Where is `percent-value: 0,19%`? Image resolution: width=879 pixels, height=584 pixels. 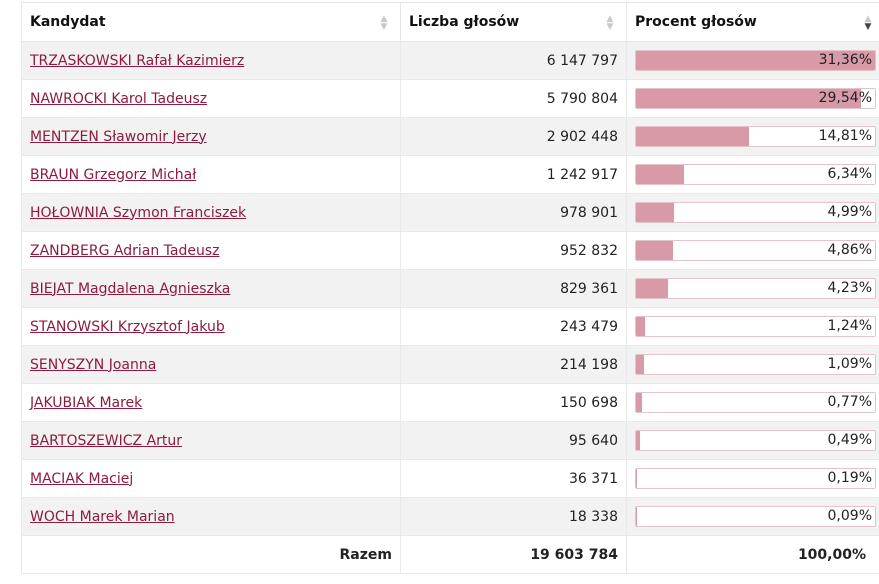 percent-value: 0,19% is located at coordinates (849, 478).